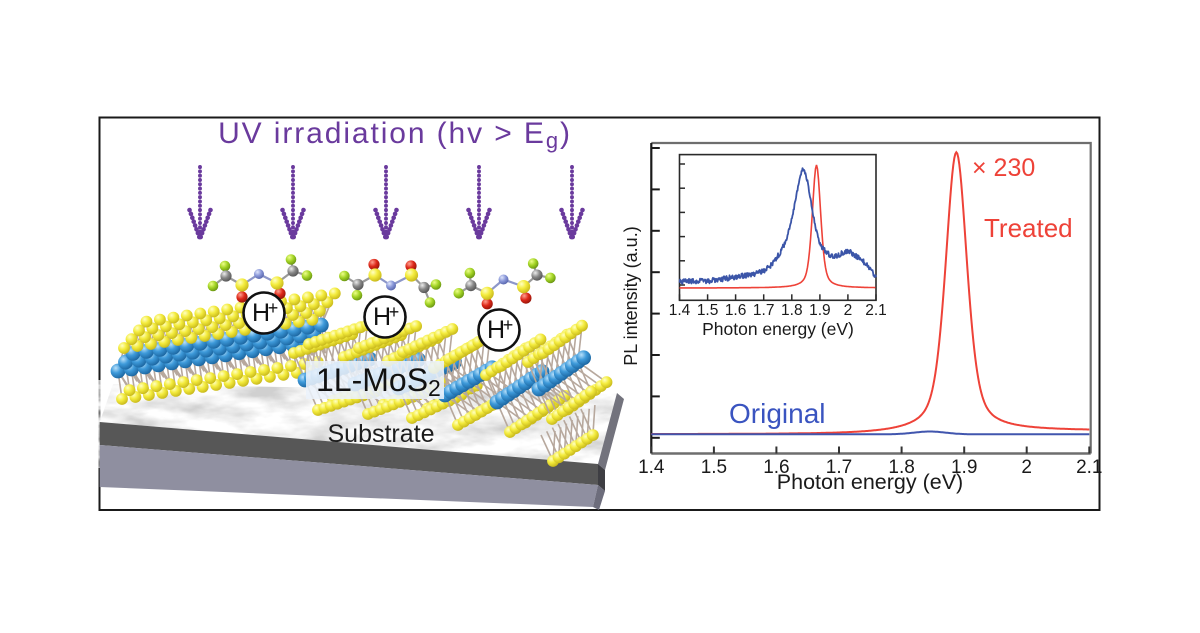  What do you see at coordinates (378, 381) in the screenshot?
I see `svg-text: 1L-MoS2` at bounding box center [378, 381].